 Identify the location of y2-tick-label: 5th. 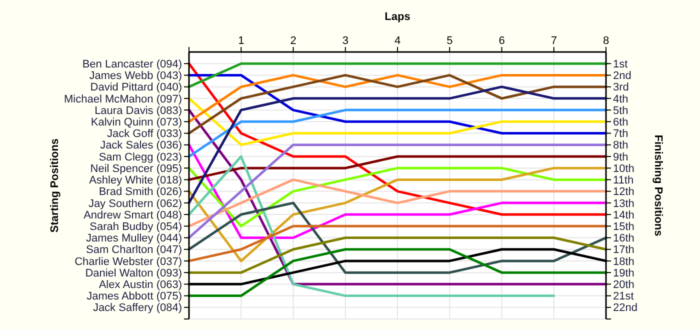
(620, 110).